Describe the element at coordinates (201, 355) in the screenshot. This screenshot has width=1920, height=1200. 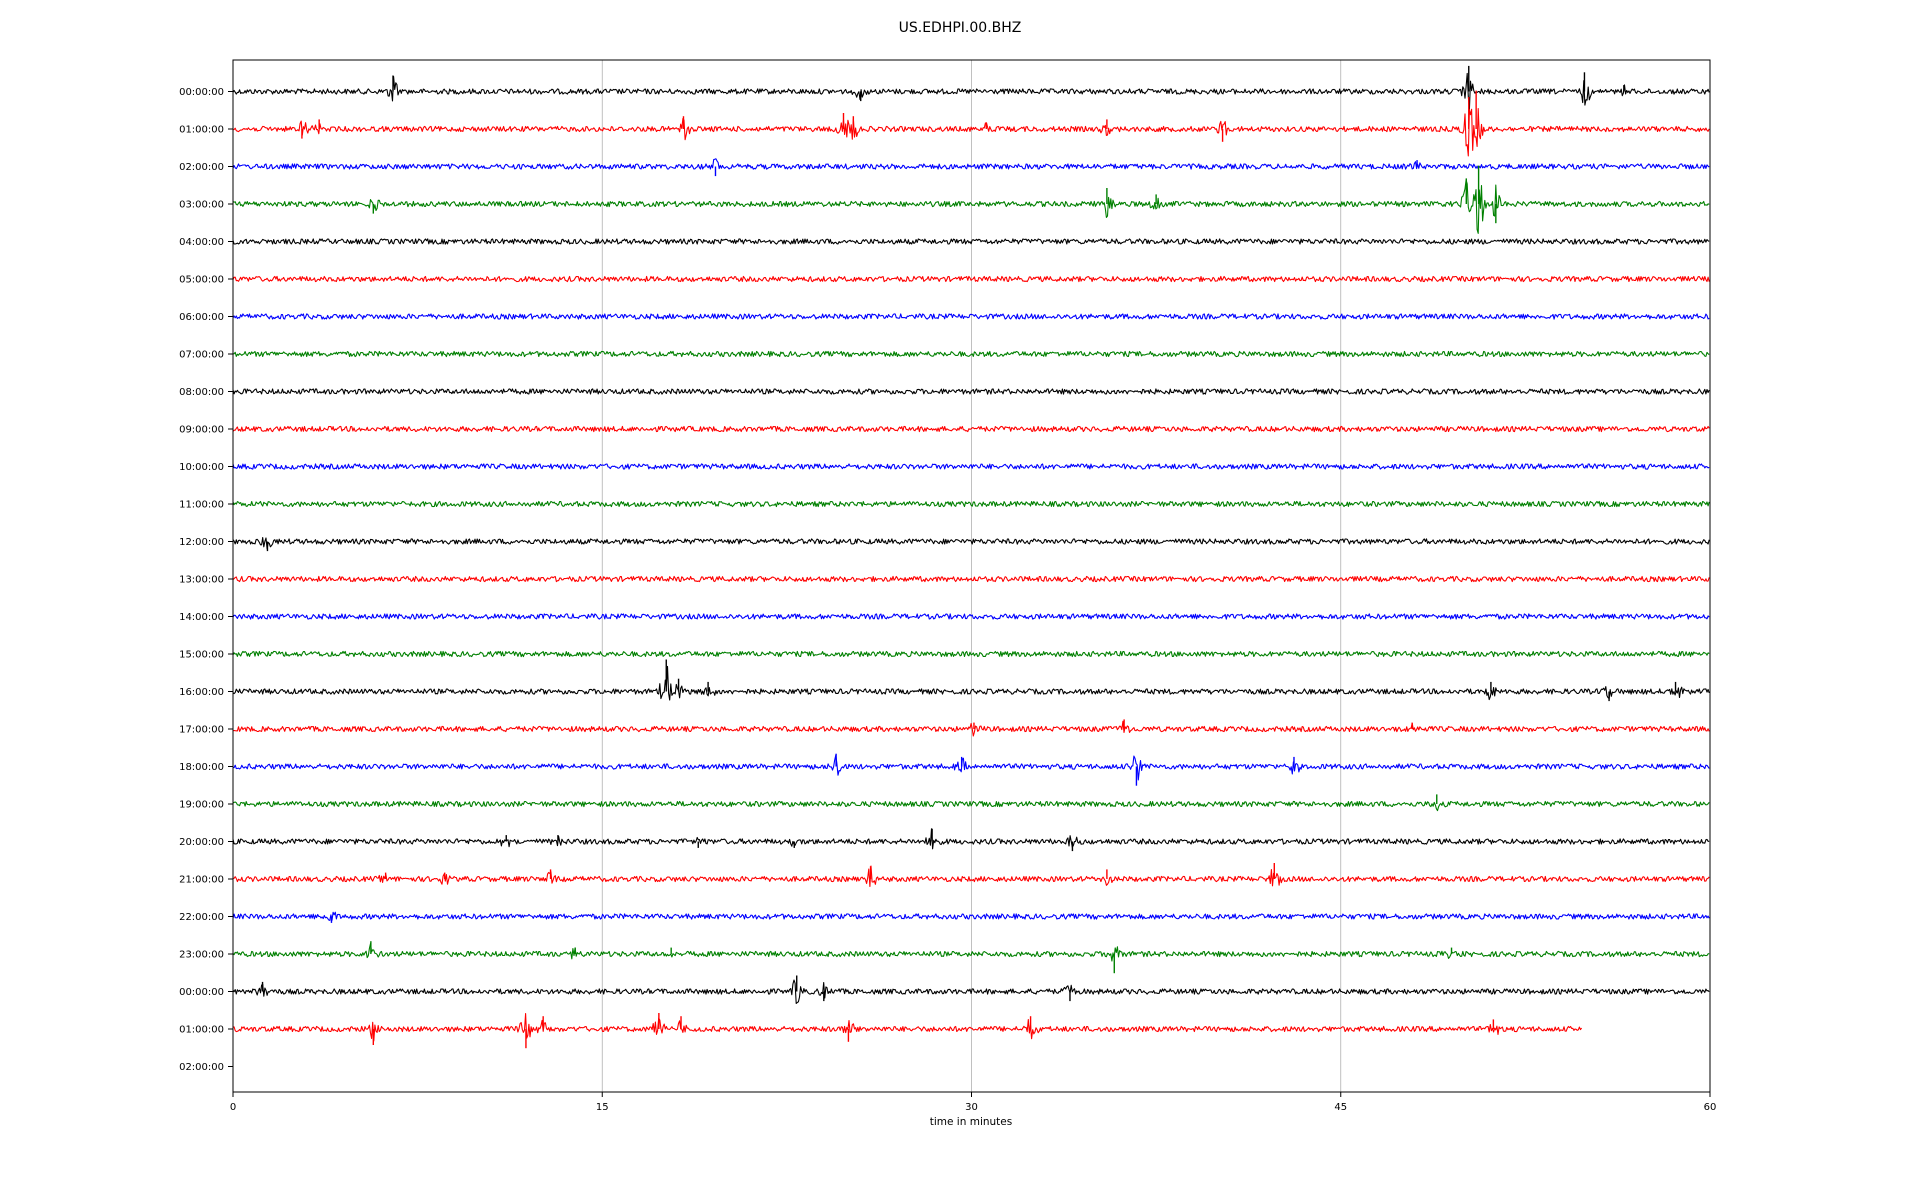
I see `y-tick-label-7: 07:00:00` at that location.